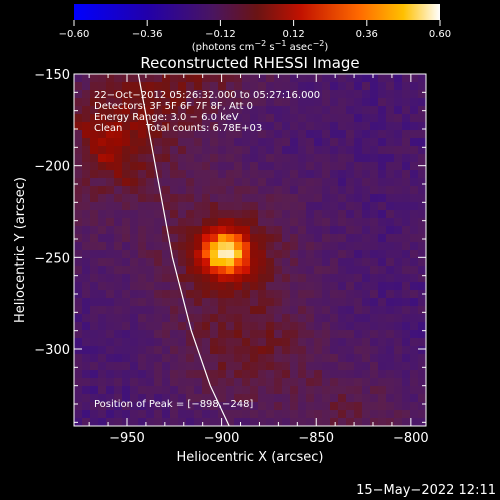  Describe the element at coordinates (52, 350) in the screenshot. I see `y-tick-label: −300` at that location.